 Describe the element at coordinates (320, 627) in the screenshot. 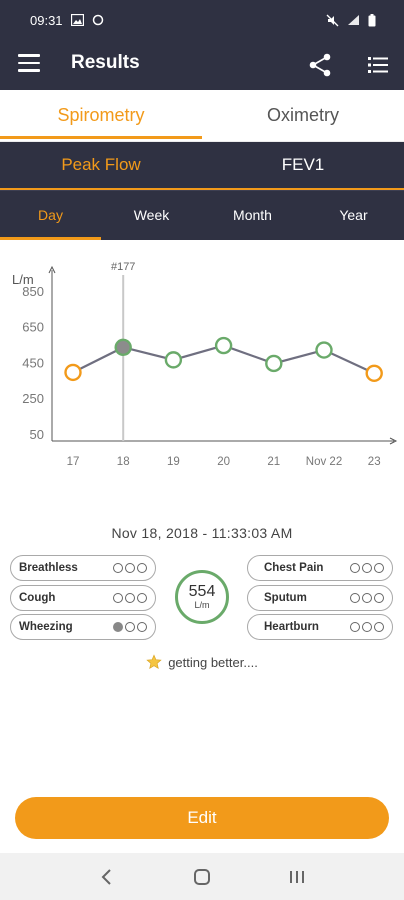

I see `symptom-heartburn: Heartburn` at that location.